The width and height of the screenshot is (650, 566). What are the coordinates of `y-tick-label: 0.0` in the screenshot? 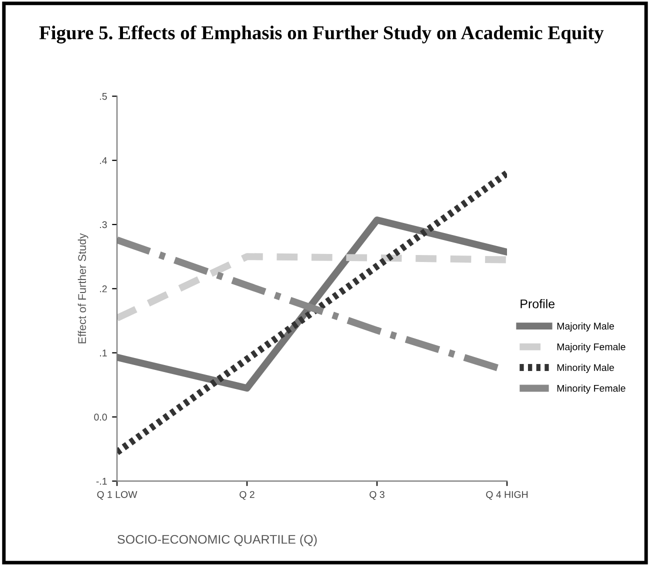 It's located at (100, 417).